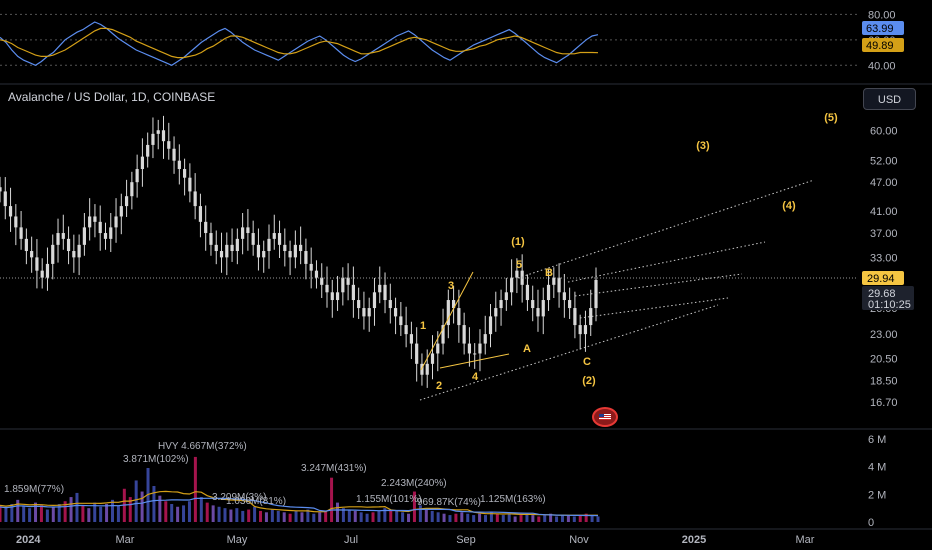 This screenshot has height=550, width=932. I want to click on rsi-value-badge-text: 63.99, so click(880, 29).